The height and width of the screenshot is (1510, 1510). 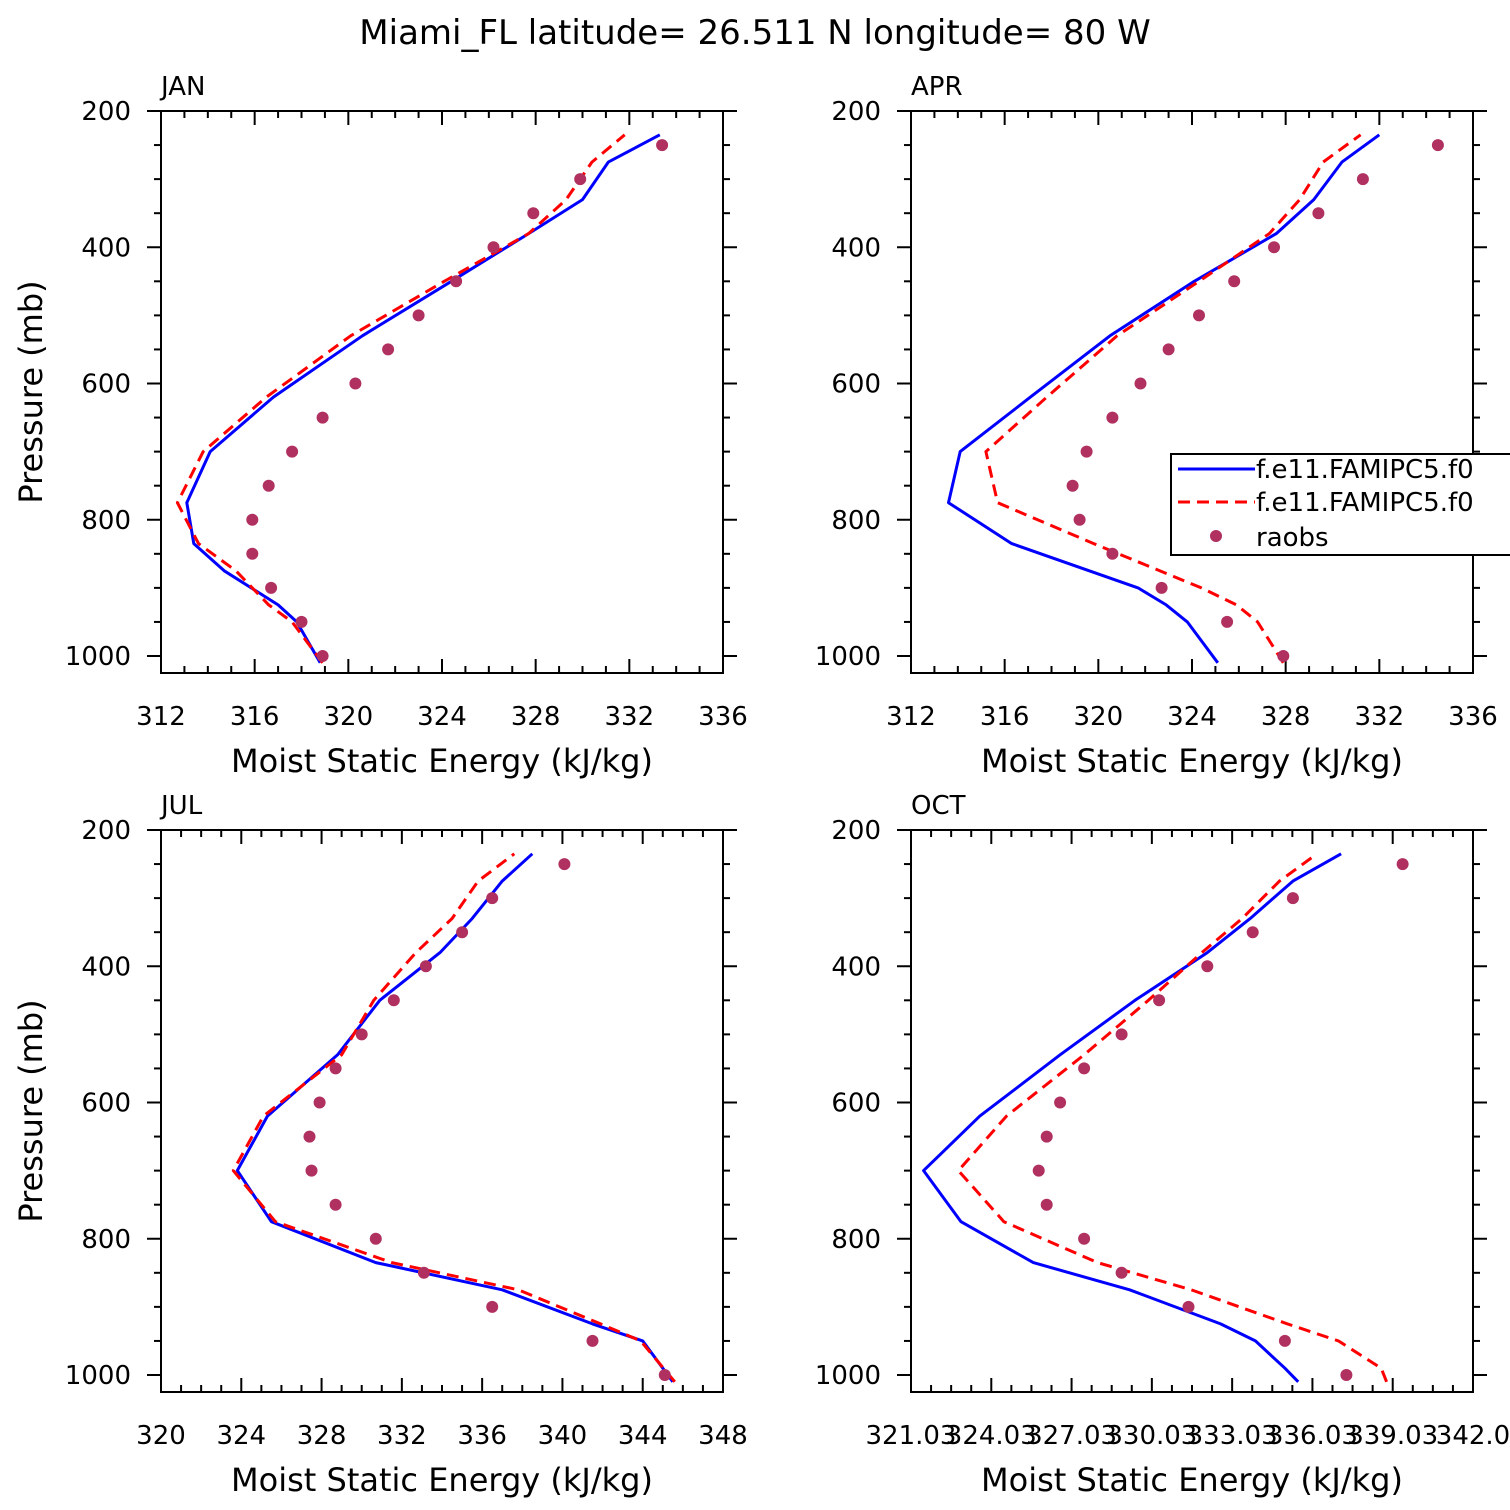 What do you see at coordinates (1151, 1436) in the screenshot?
I see `x-tick-label: 330.03` at bounding box center [1151, 1436].